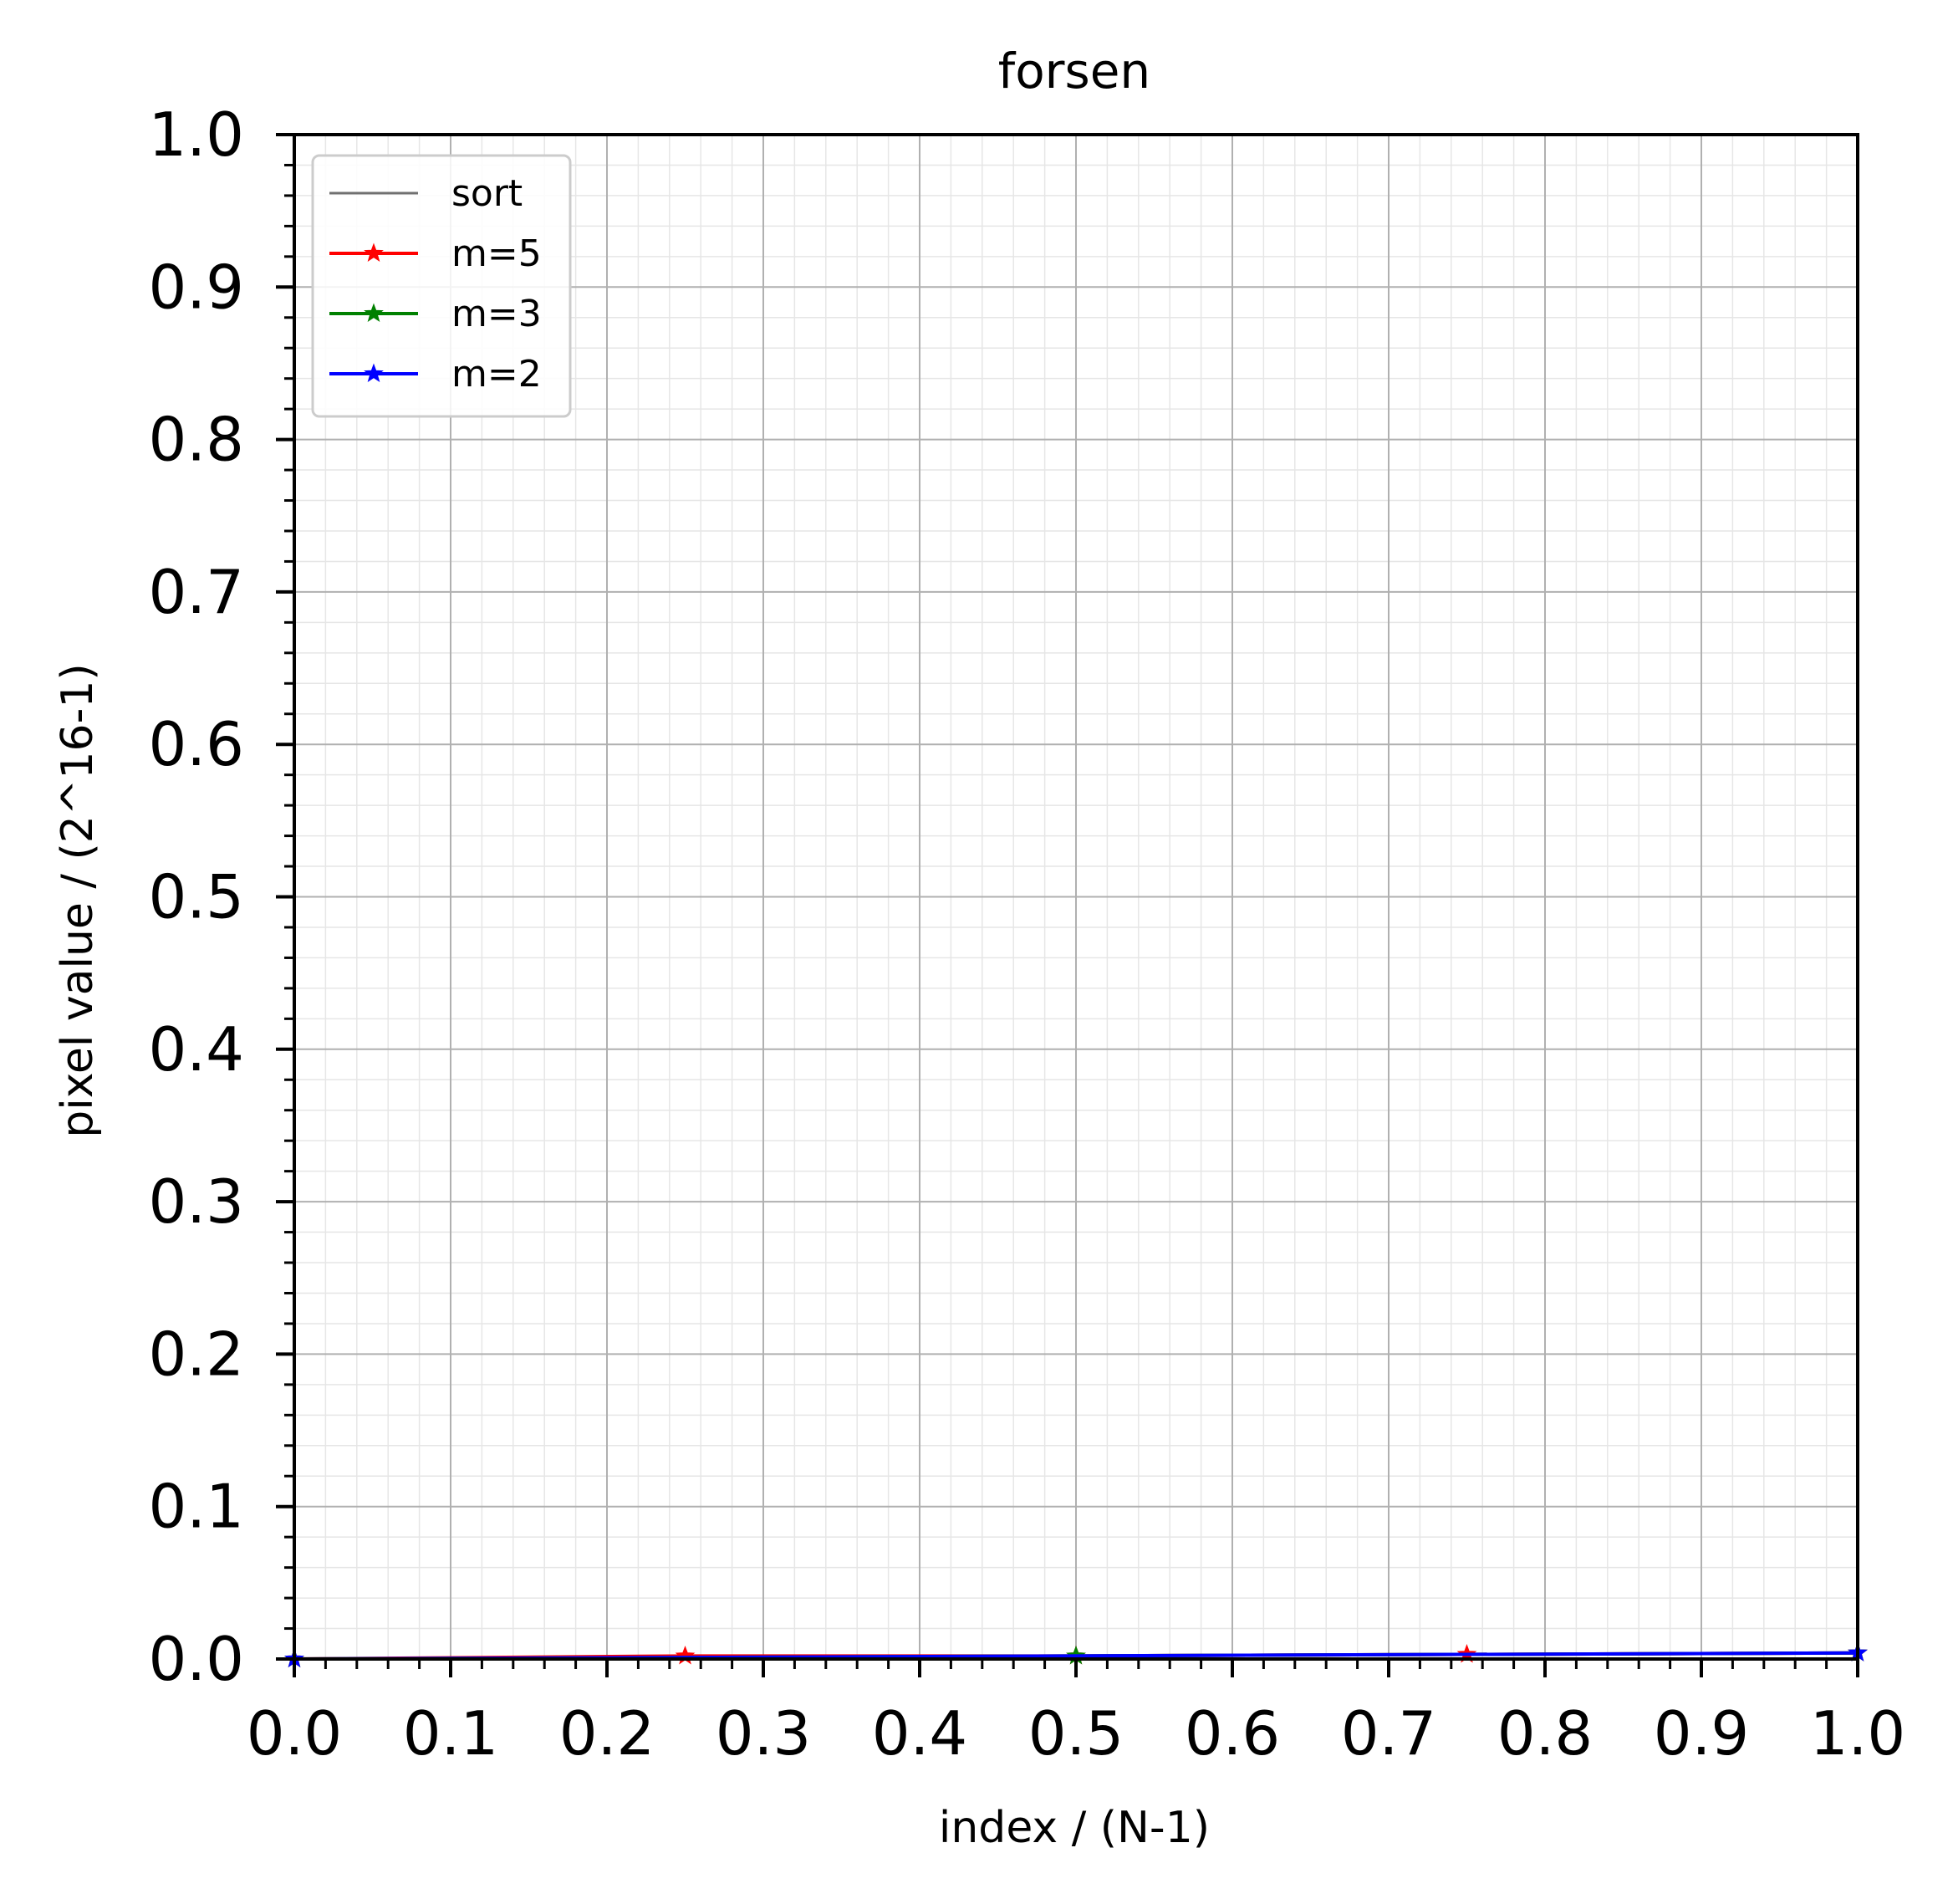  I want to click on x-tick-label: 0.9, so click(1702, 1733).